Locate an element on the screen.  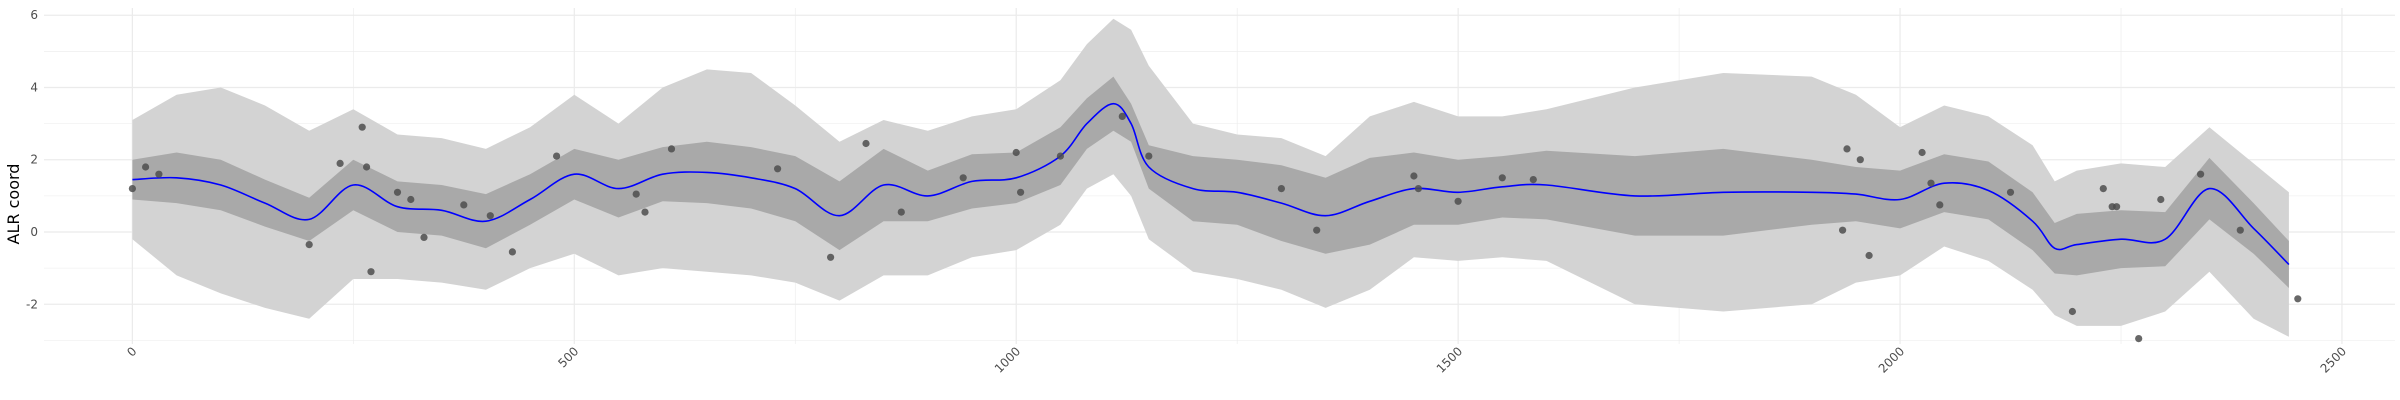
y-tick-label: 0 is located at coordinates (34, 232).